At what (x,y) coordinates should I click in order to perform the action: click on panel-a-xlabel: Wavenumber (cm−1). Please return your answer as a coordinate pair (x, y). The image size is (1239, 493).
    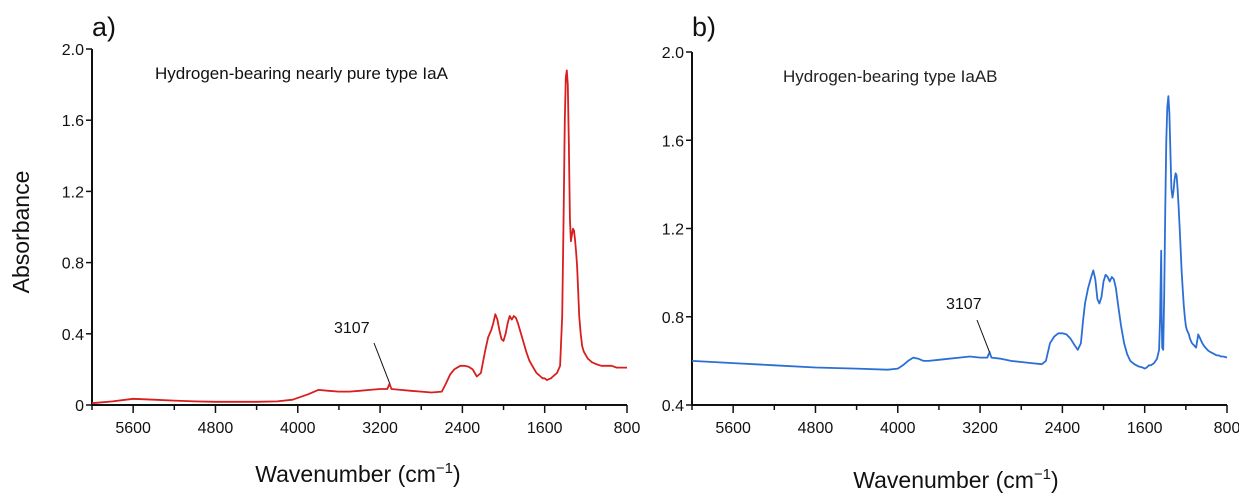
    Looking at the image, I should click on (357, 473).